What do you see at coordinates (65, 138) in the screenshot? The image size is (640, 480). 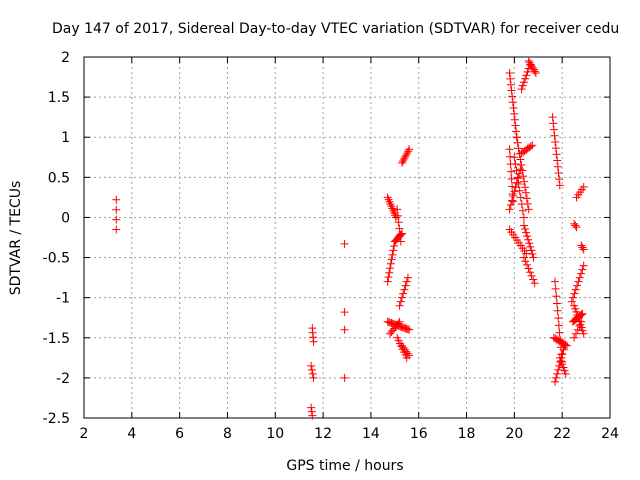 I see `y-tick-label: 1` at bounding box center [65, 138].